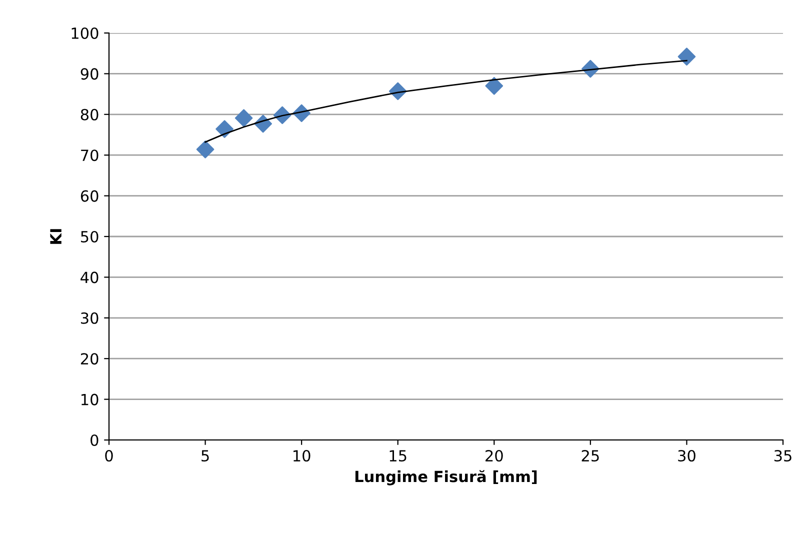  Describe the element at coordinates (302, 456) in the screenshot. I see `x-tick-label: 10` at that location.